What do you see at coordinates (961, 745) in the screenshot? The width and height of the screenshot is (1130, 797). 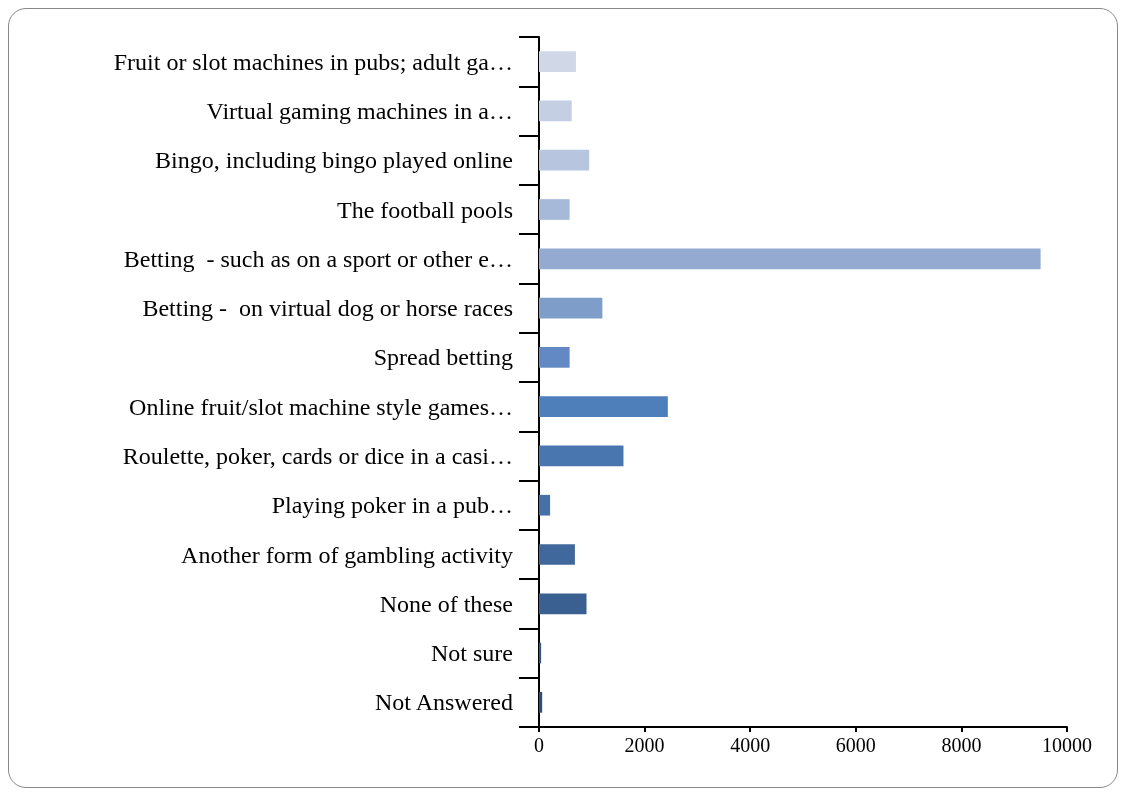 I see `x-tick-label: 8000` at bounding box center [961, 745].